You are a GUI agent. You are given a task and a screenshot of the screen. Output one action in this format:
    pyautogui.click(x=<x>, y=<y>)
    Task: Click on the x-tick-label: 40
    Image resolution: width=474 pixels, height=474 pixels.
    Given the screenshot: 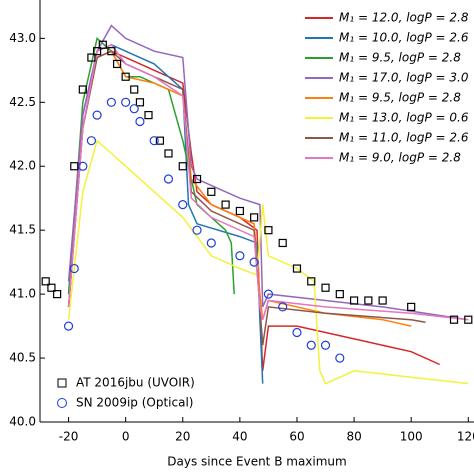 What is the action you would take?
    pyautogui.click(x=239, y=437)
    